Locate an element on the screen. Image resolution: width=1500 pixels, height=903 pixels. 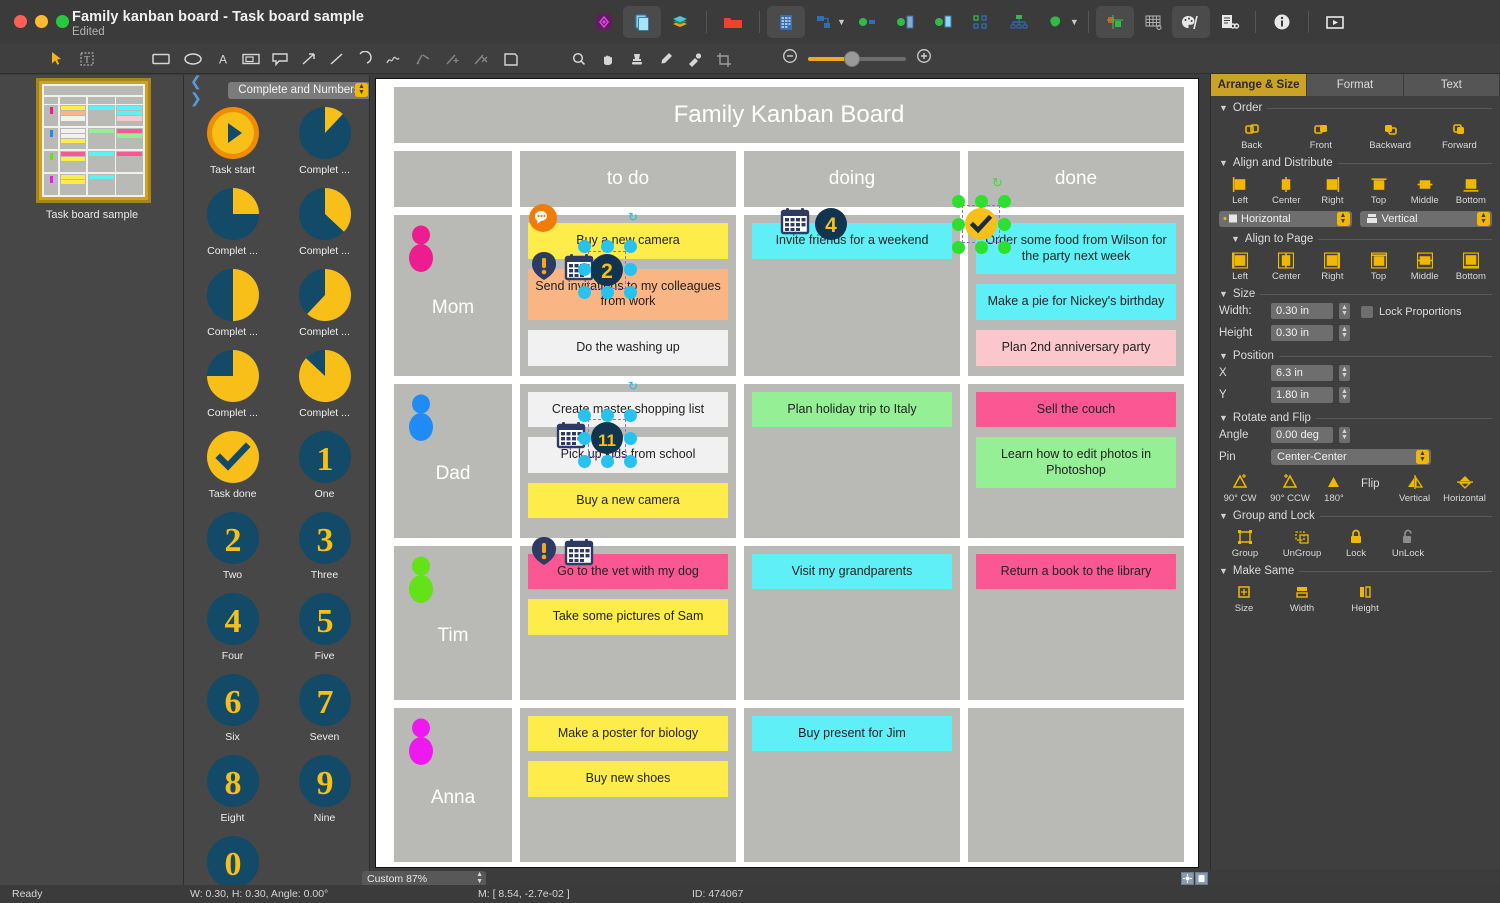
rotate-cw-button: 90° CW is located at coordinates (1240, 488).